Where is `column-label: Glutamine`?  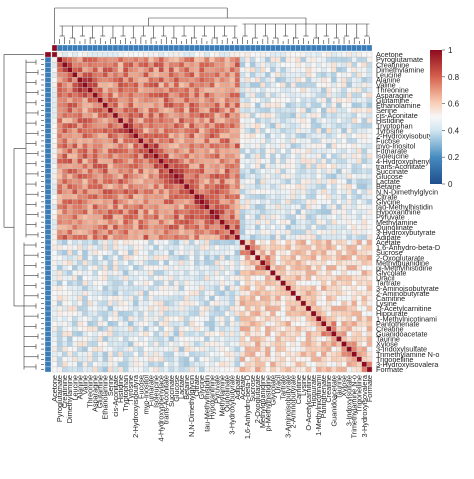 column-label: Glutamine is located at coordinates (100, 391).